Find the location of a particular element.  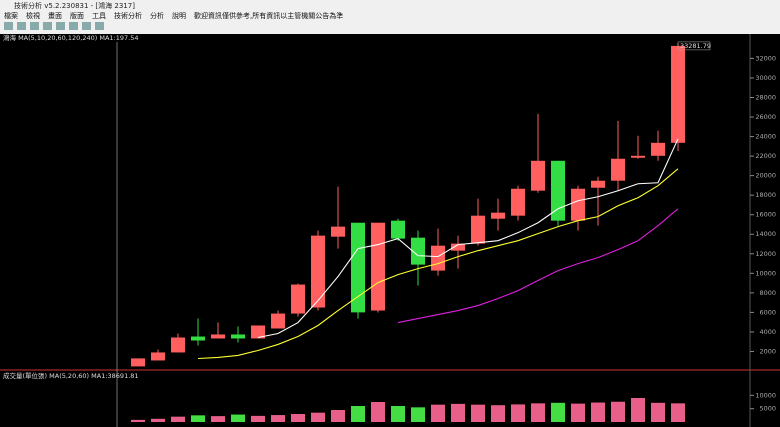

y-tick-label: 18000 is located at coordinates (765, 195).